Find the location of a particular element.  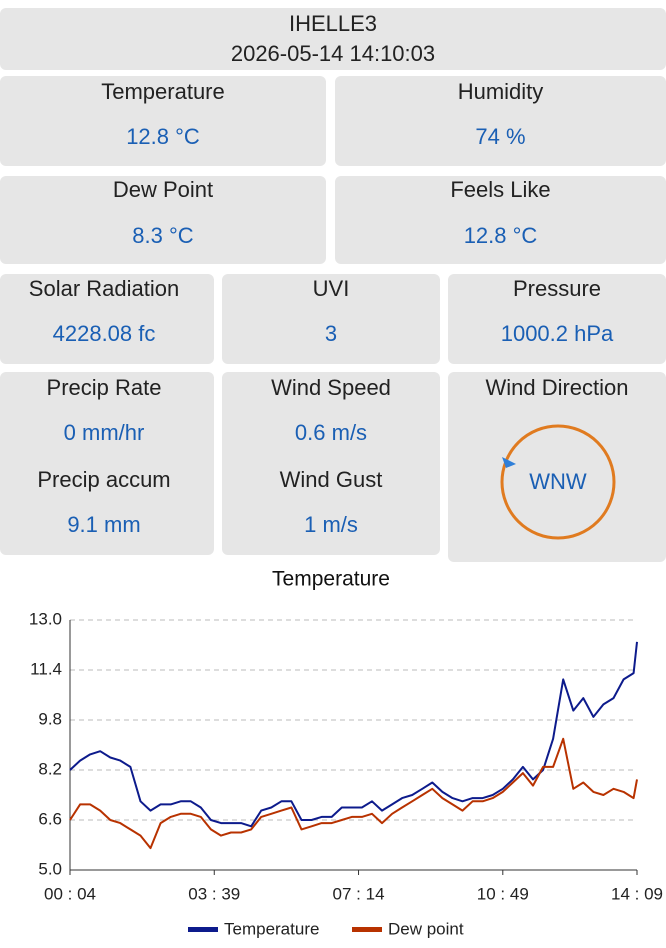

tile-label: Solar Radiation is located at coordinates (104, 288).